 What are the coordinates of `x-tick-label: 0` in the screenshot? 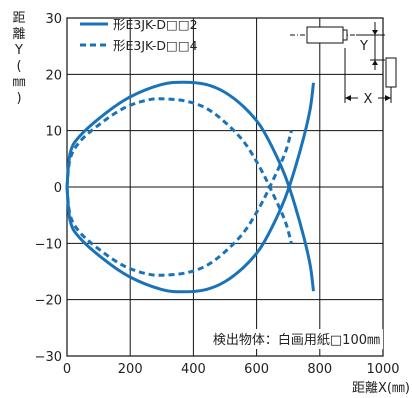 It's located at (67, 369).